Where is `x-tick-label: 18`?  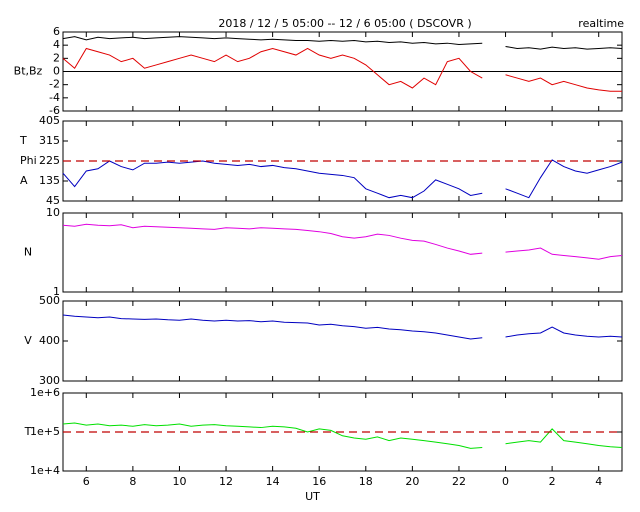
x-tick-label: 18 is located at coordinates (366, 481).